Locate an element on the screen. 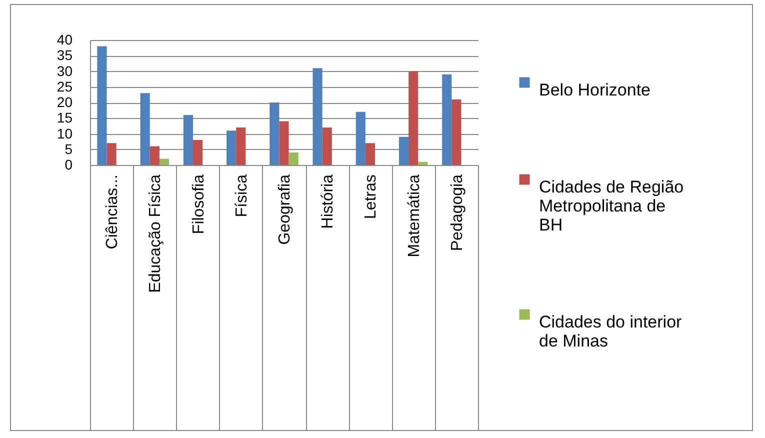 The image size is (765, 438). y-tick-label: 35 is located at coordinates (64, 55).